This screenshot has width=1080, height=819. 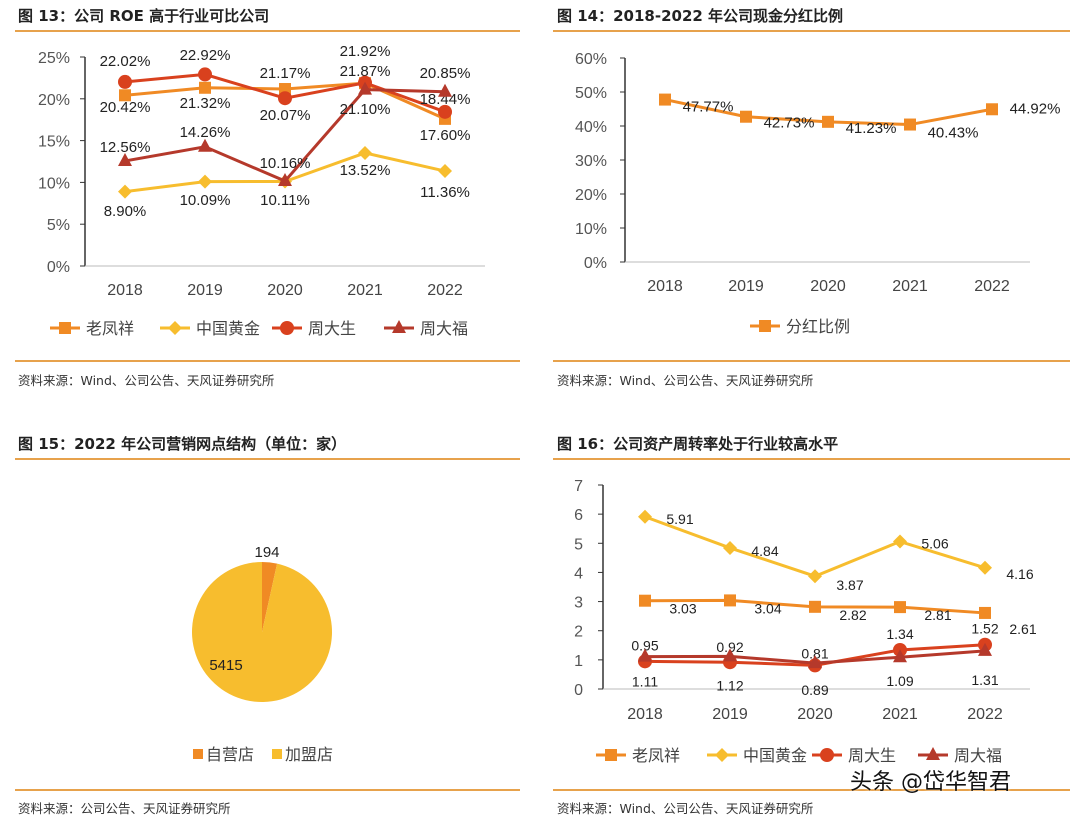 I want to click on figure-16-title: 图 16：公司资产周转率处于行业较高水平, so click(x=698, y=444).